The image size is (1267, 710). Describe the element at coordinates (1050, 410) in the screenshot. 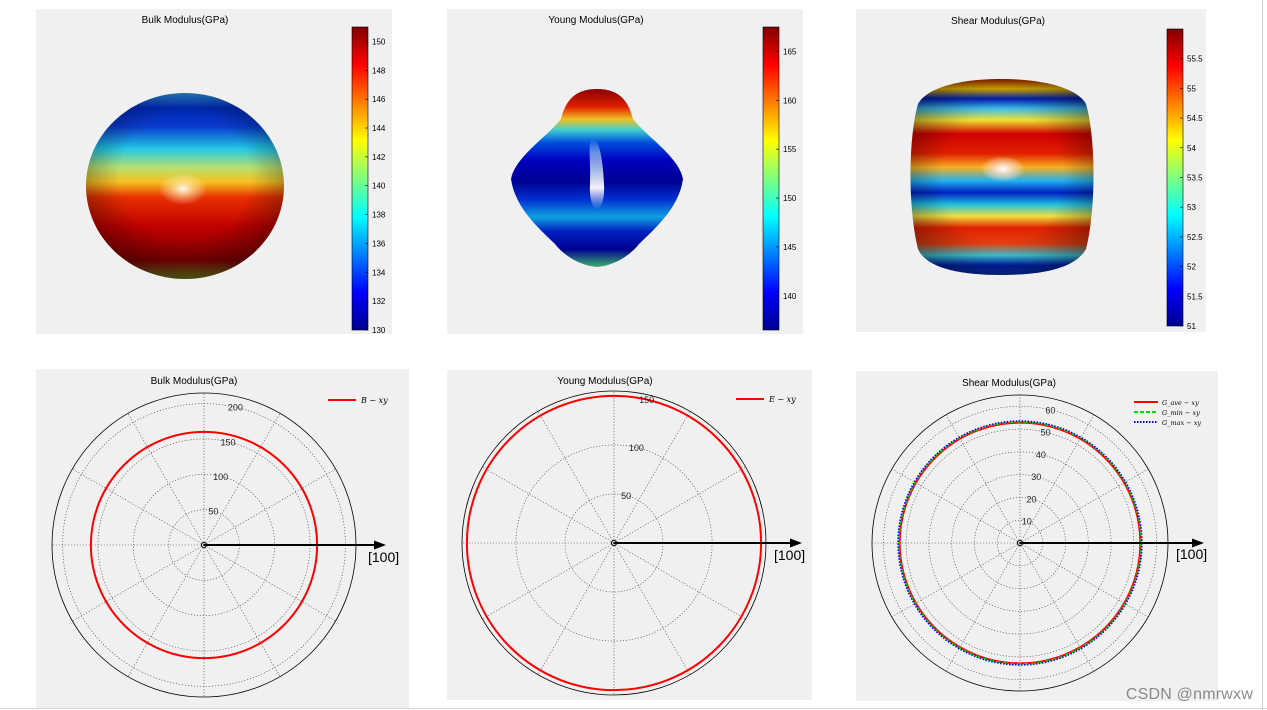

I see `polar-tick-label: 60` at that location.